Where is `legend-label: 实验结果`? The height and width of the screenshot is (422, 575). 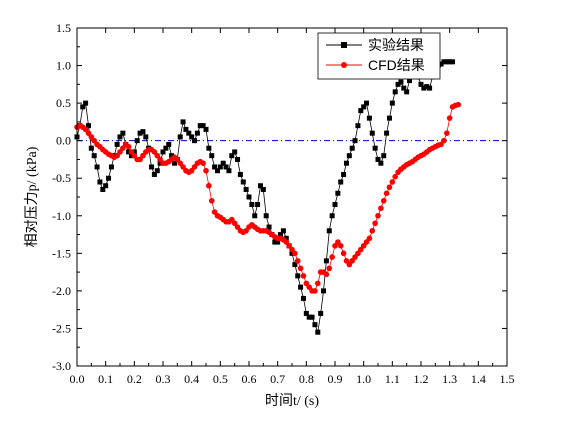
legend-label: 实验结果 is located at coordinates (396, 45).